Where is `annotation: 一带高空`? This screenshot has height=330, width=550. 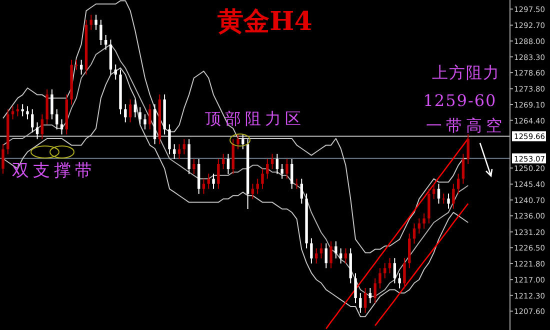
annotation: 一带高空 is located at coordinates (466, 125).